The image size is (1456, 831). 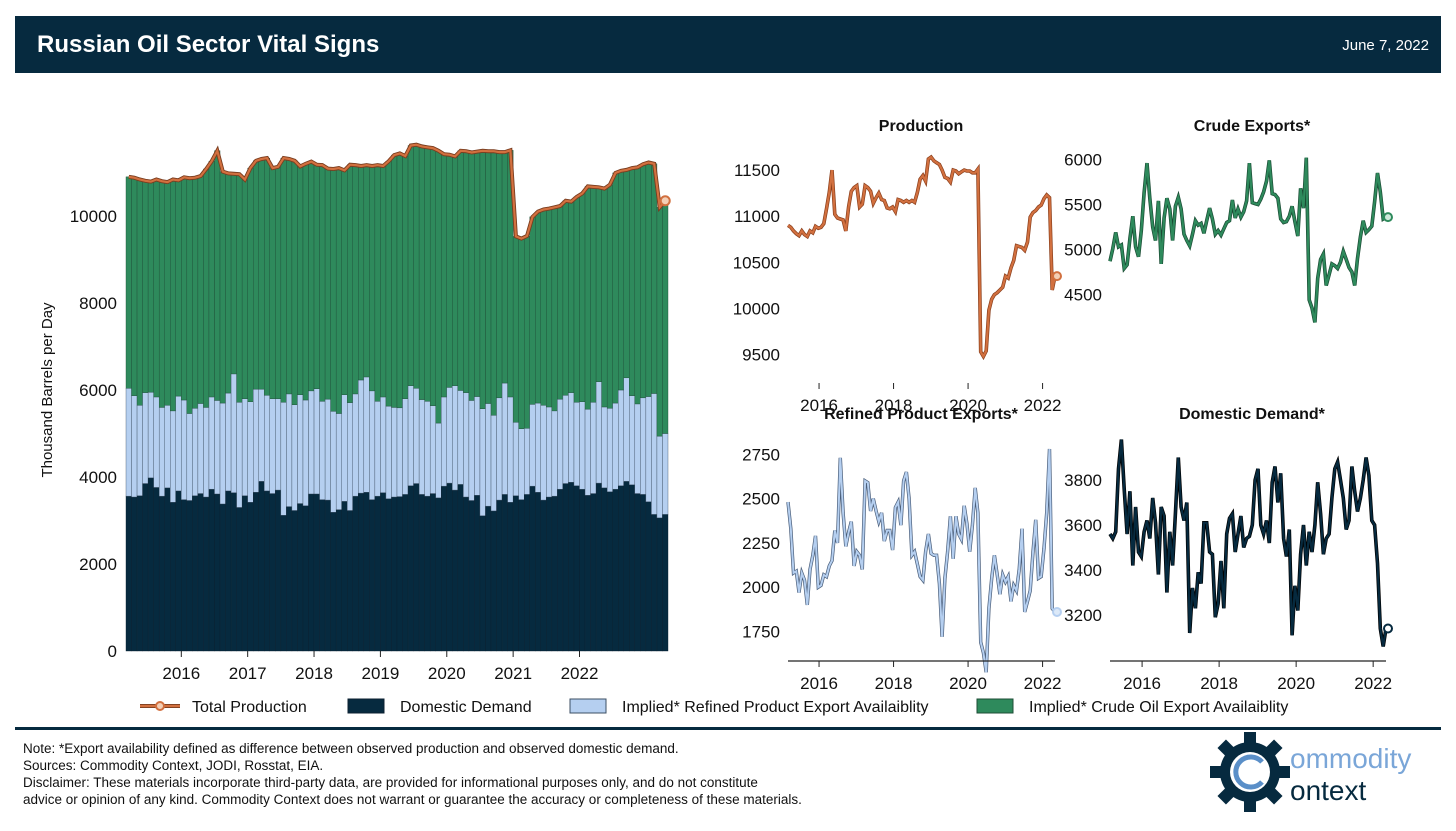 What do you see at coordinates (1252, 126) in the screenshot?
I see `small-chart-title: Crude Exports*` at bounding box center [1252, 126].